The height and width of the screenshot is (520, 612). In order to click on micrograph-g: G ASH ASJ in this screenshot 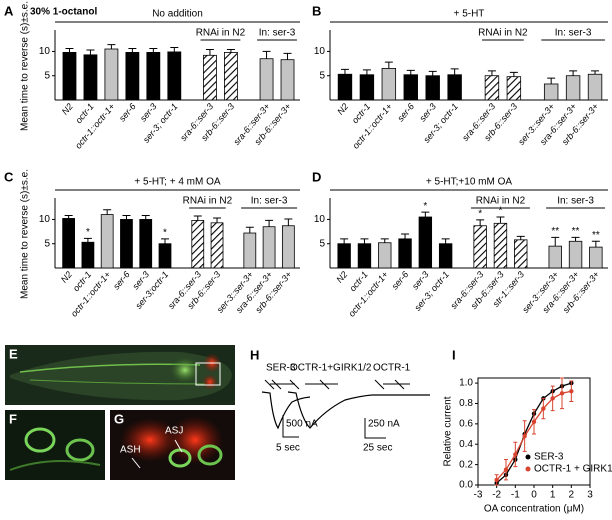, I will do `click(172, 445)`.